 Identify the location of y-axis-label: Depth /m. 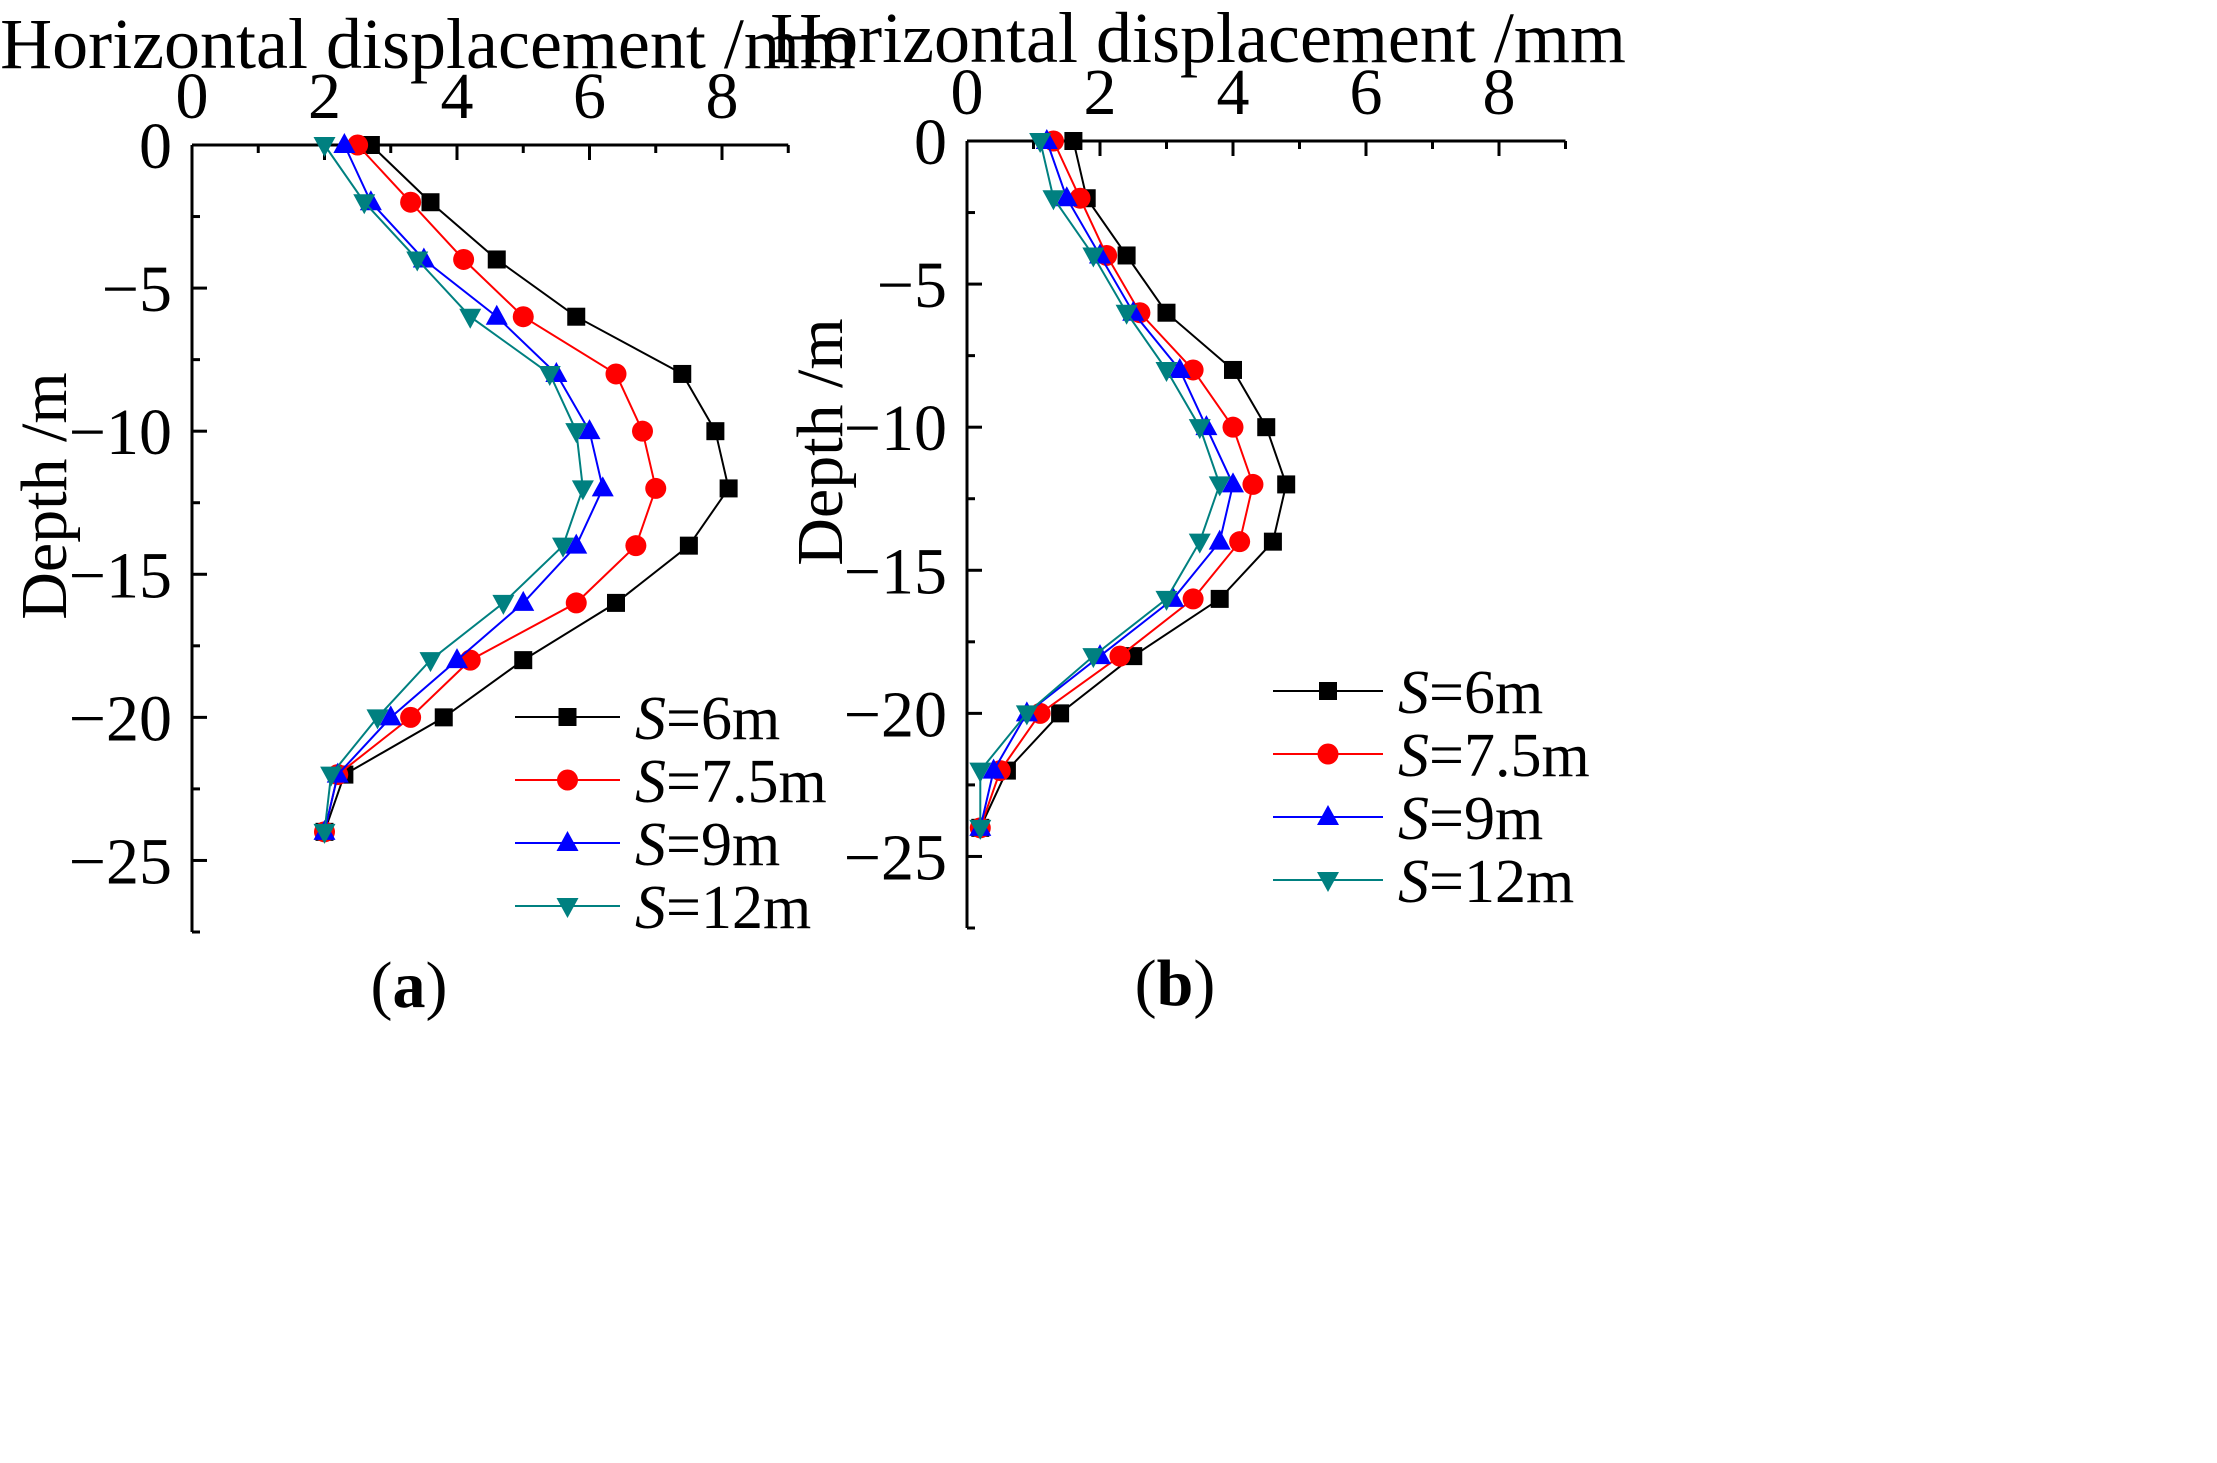
(820, 441).